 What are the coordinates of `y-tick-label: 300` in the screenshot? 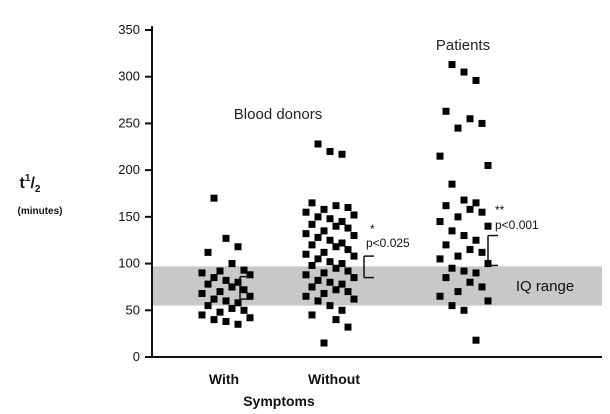 It's located at (129, 76).